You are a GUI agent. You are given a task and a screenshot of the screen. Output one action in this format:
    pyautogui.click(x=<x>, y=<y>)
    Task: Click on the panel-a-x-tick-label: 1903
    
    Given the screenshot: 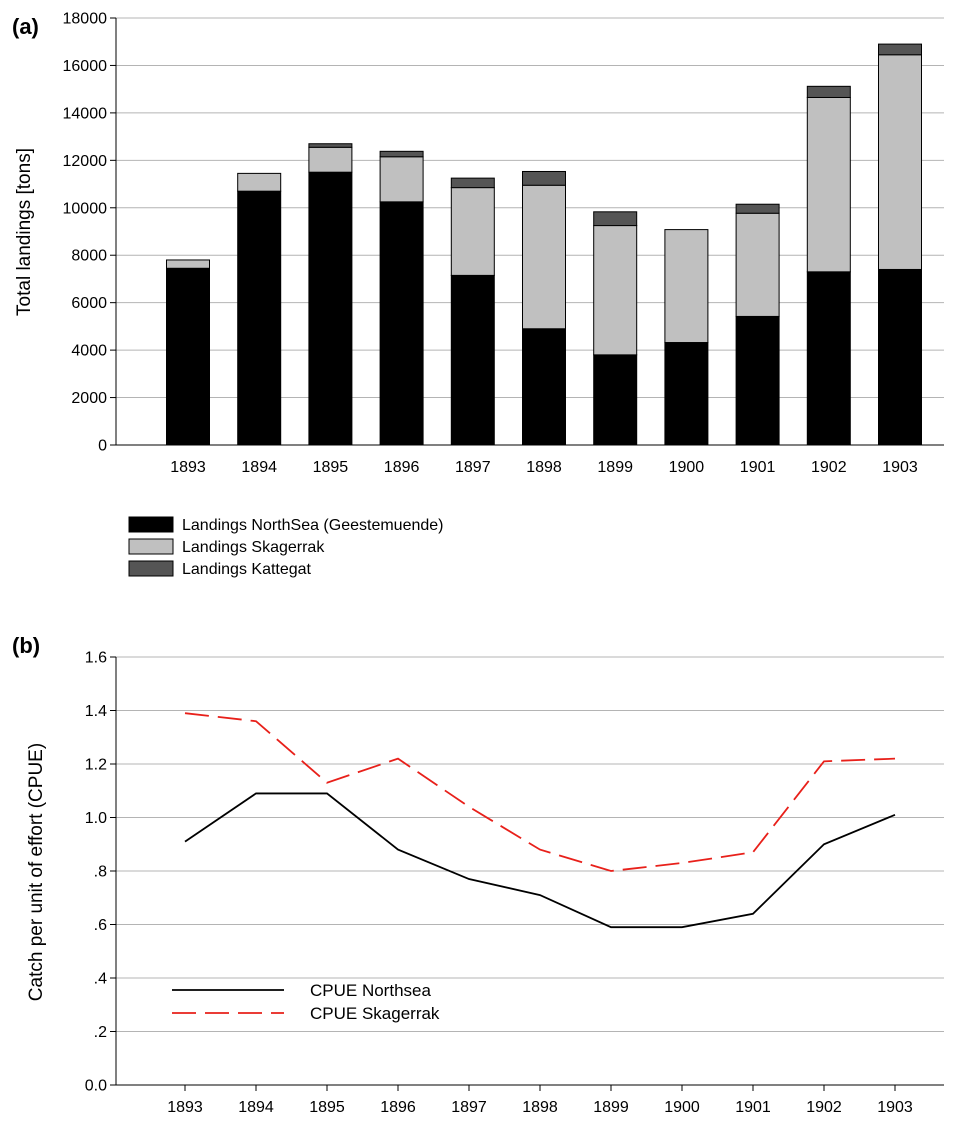 What is the action you would take?
    pyautogui.click(x=900, y=467)
    